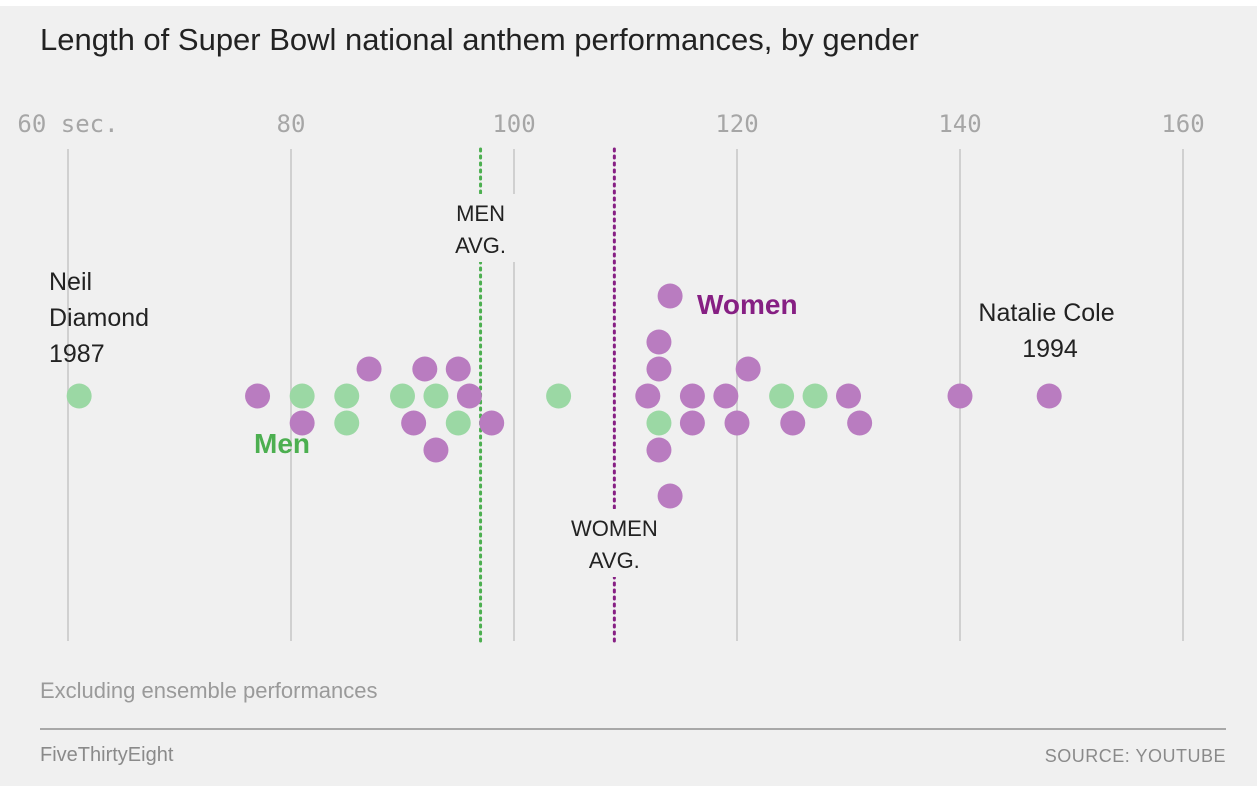  Describe the element at coordinates (513, 124) in the screenshot. I see `x-tick-label: 100` at that location.